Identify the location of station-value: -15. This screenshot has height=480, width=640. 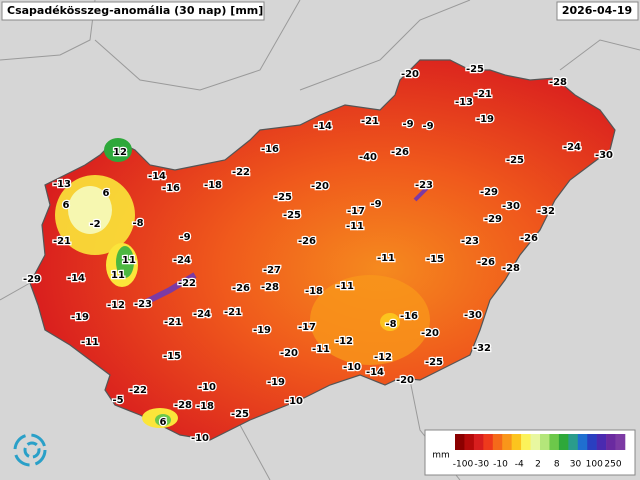
(172, 356).